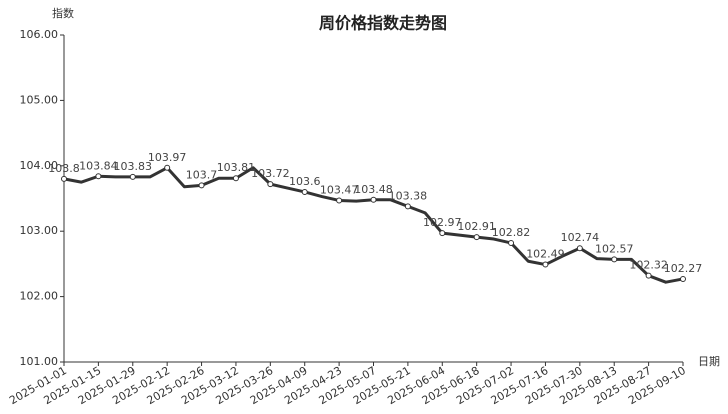  What do you see at coordinates (545, 254) in the screenshot?
I see `value-label: 102.49` at bounding box center [545, 254].